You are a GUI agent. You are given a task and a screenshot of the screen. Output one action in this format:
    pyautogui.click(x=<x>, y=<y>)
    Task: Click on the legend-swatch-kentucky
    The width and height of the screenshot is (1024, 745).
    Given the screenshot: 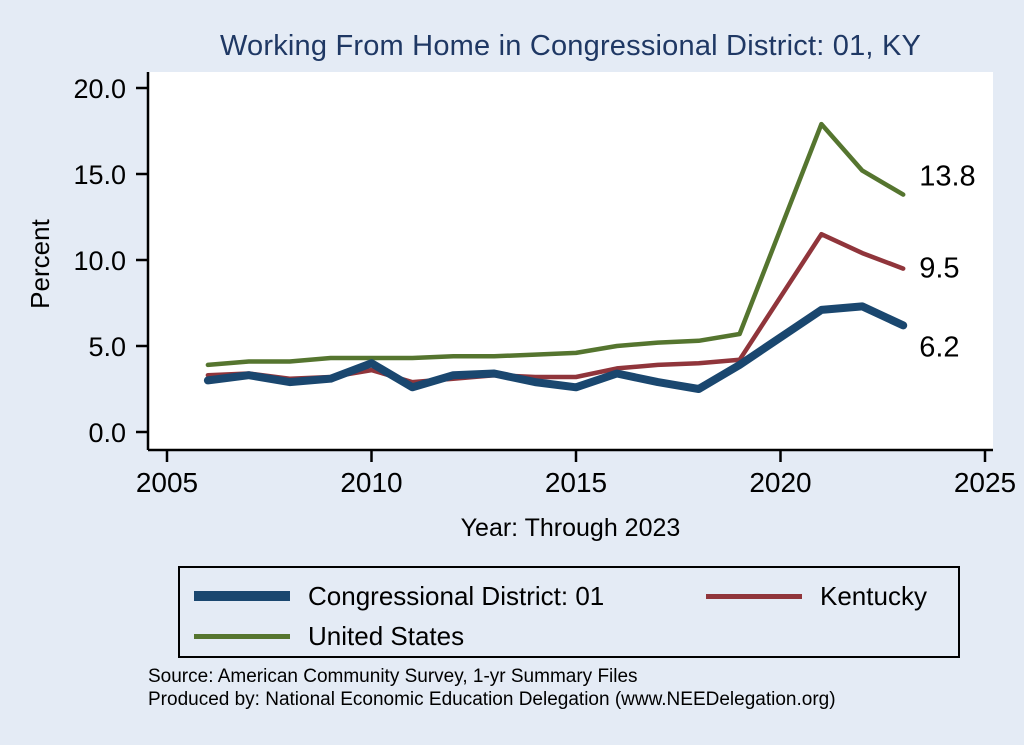 What is the action you would take?
    pyautogui.click(x=754, y=596)
    